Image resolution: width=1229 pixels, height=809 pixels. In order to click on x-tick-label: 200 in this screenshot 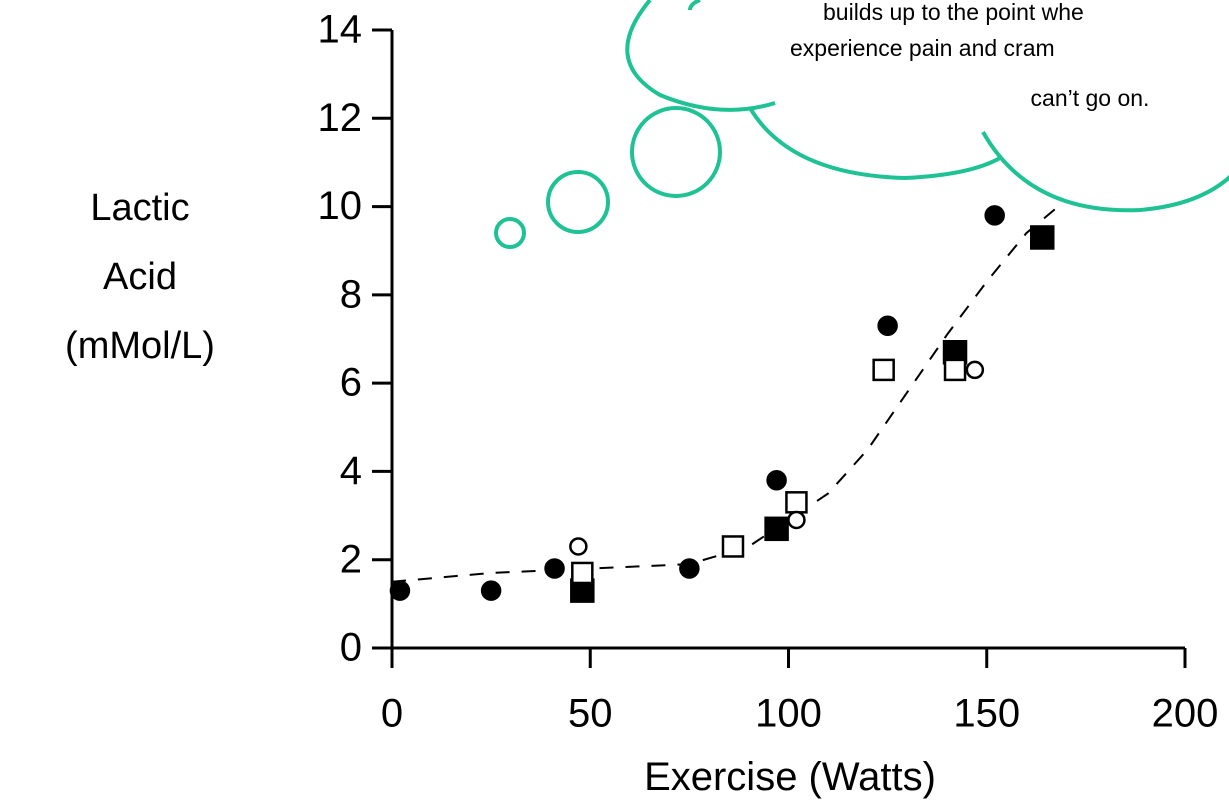, I will do `click(1185, 714)`.